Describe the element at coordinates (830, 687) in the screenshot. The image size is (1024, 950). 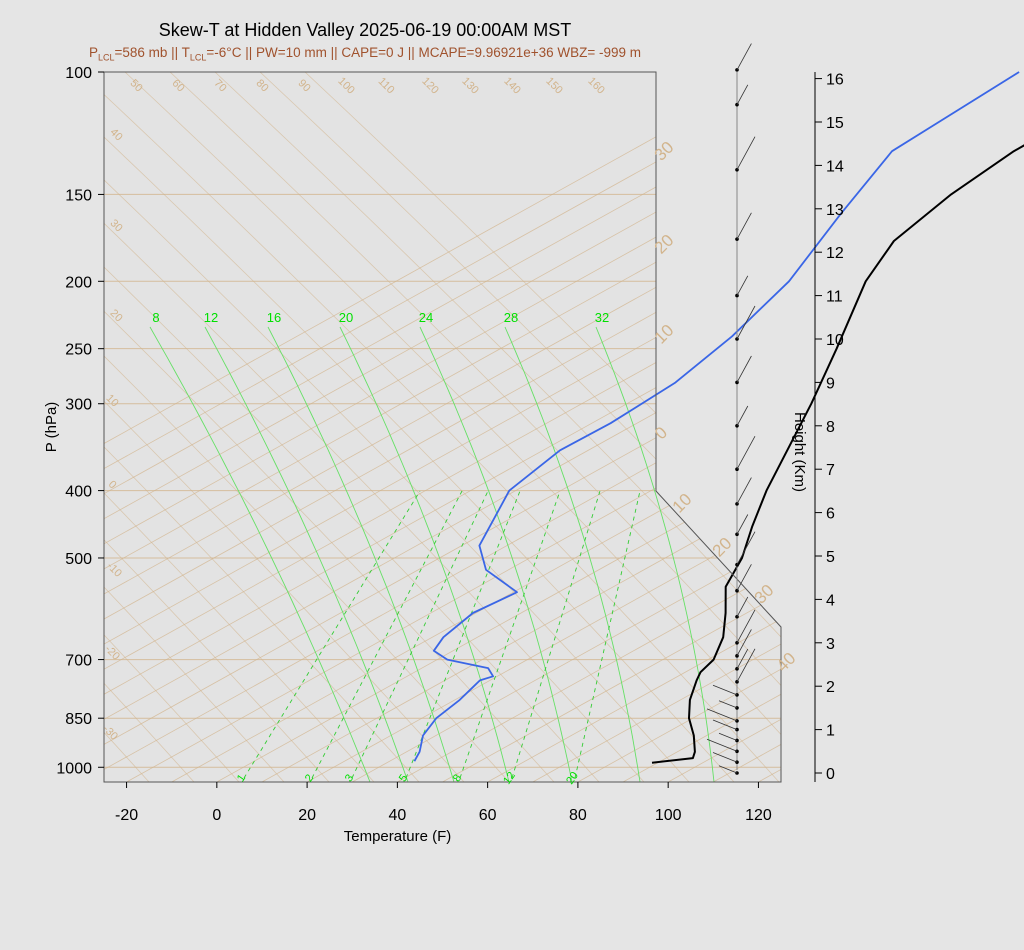
I see `height-tick-label: 2` at that location.